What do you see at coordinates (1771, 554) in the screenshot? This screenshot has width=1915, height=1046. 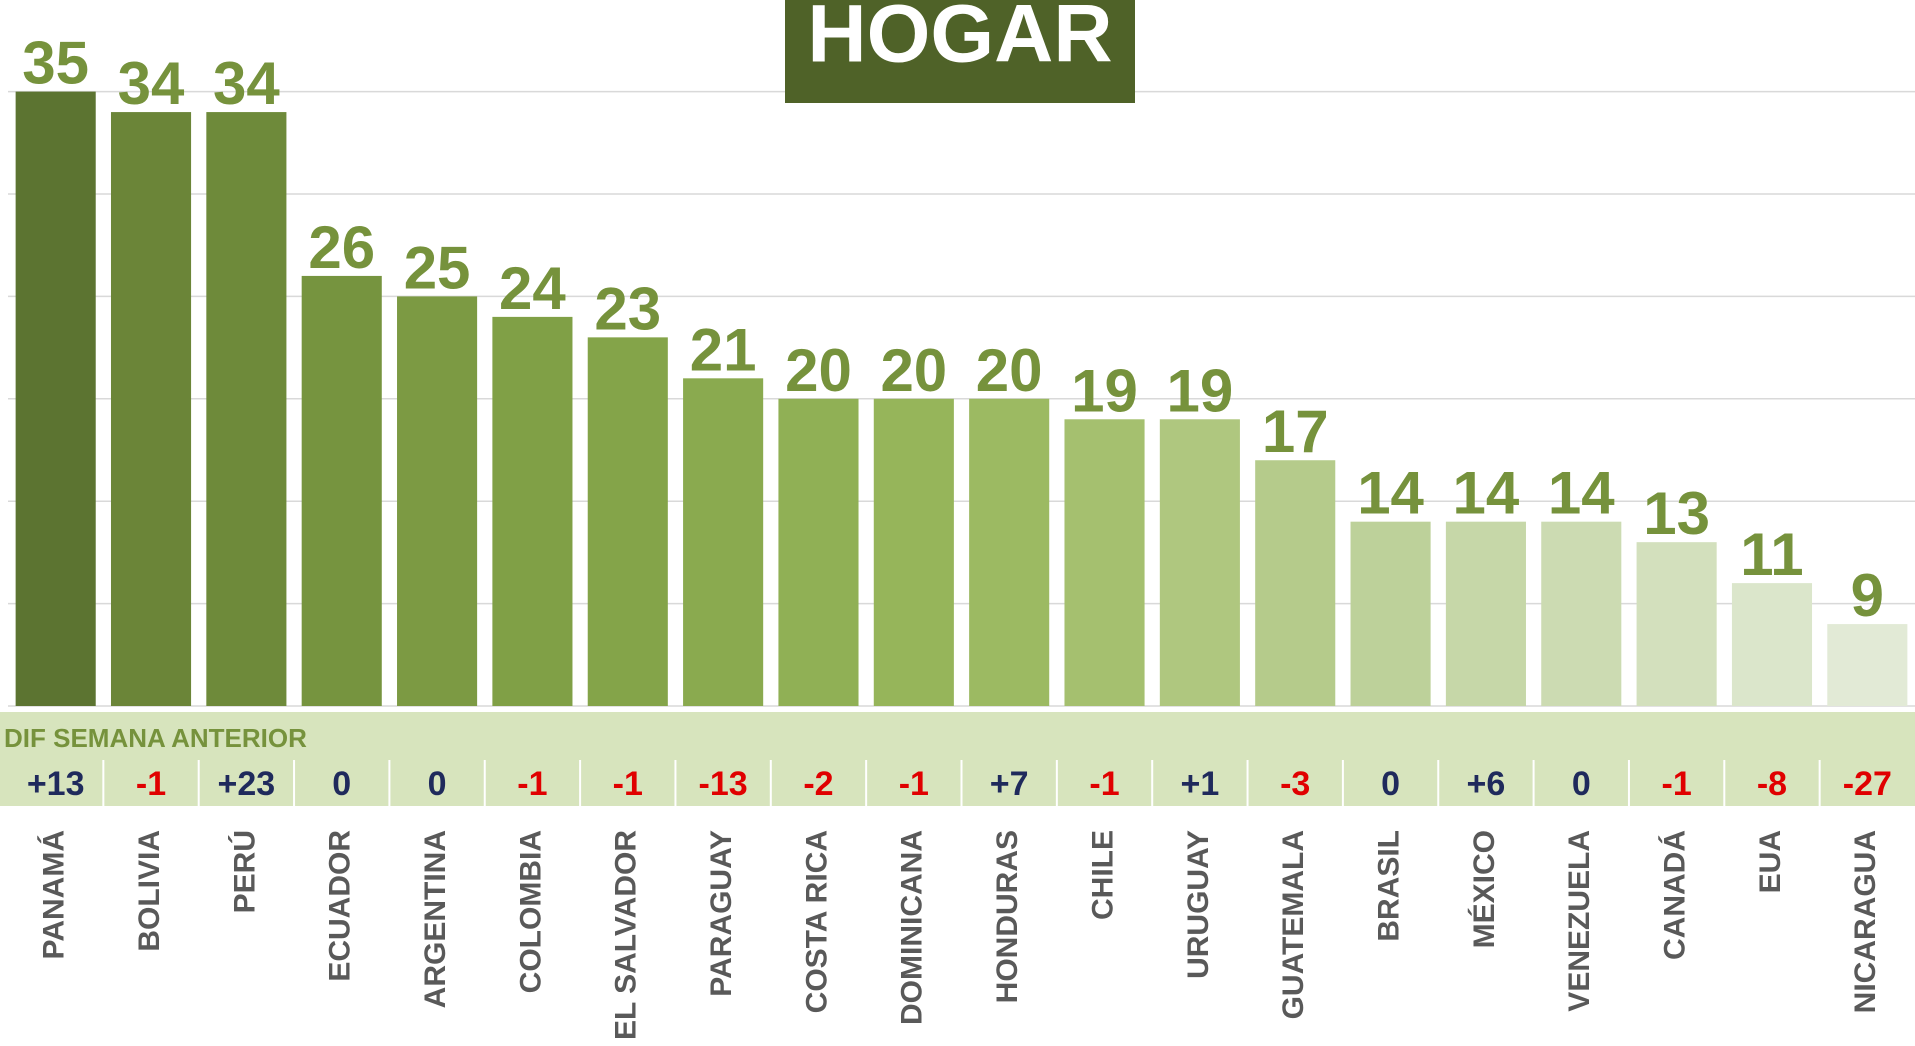 I see `value-label: 11` at bounding box center [1771, 554].